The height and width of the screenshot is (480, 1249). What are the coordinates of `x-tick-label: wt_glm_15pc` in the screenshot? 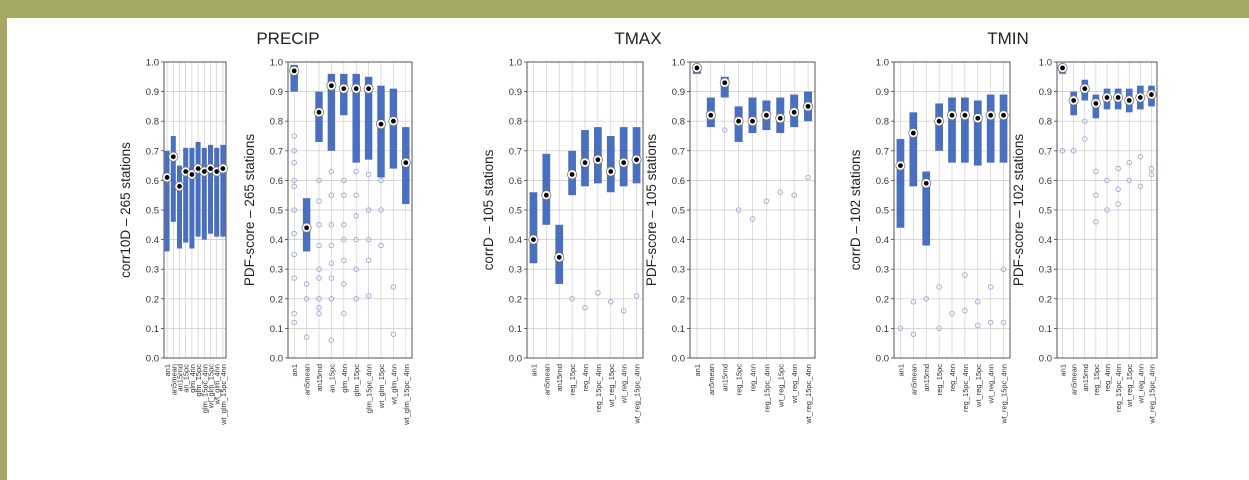 It's located at (381, 386).